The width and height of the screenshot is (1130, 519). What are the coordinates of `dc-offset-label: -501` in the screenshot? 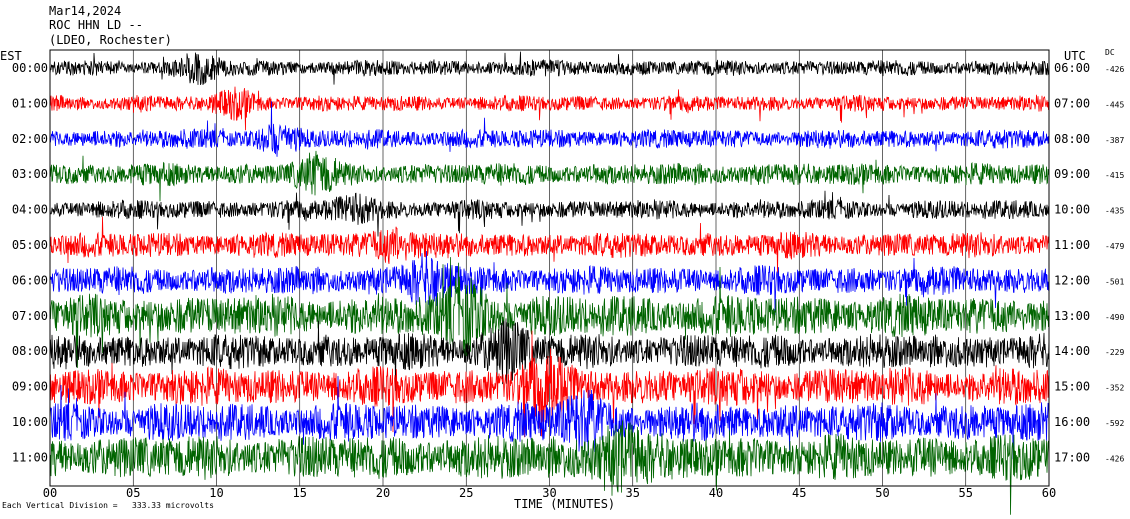 It's located at (1114, 281).